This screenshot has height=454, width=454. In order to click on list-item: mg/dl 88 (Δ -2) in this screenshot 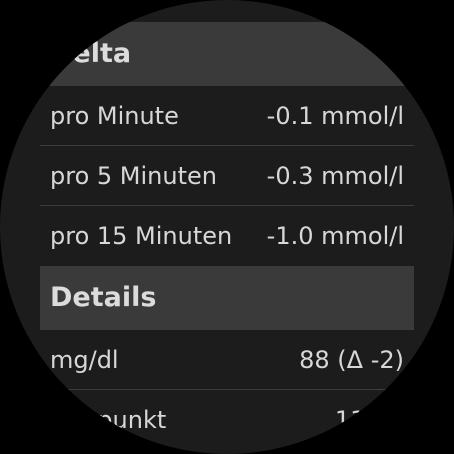, I will do `click(227, 360)`.